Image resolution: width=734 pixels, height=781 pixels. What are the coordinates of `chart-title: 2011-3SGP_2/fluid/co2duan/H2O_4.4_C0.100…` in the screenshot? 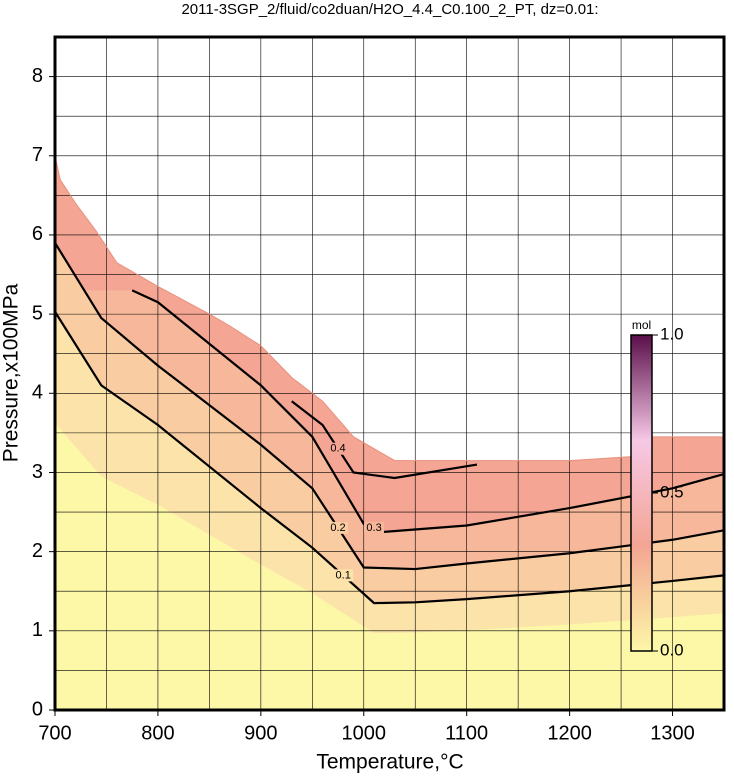 It's located at (389, 9).